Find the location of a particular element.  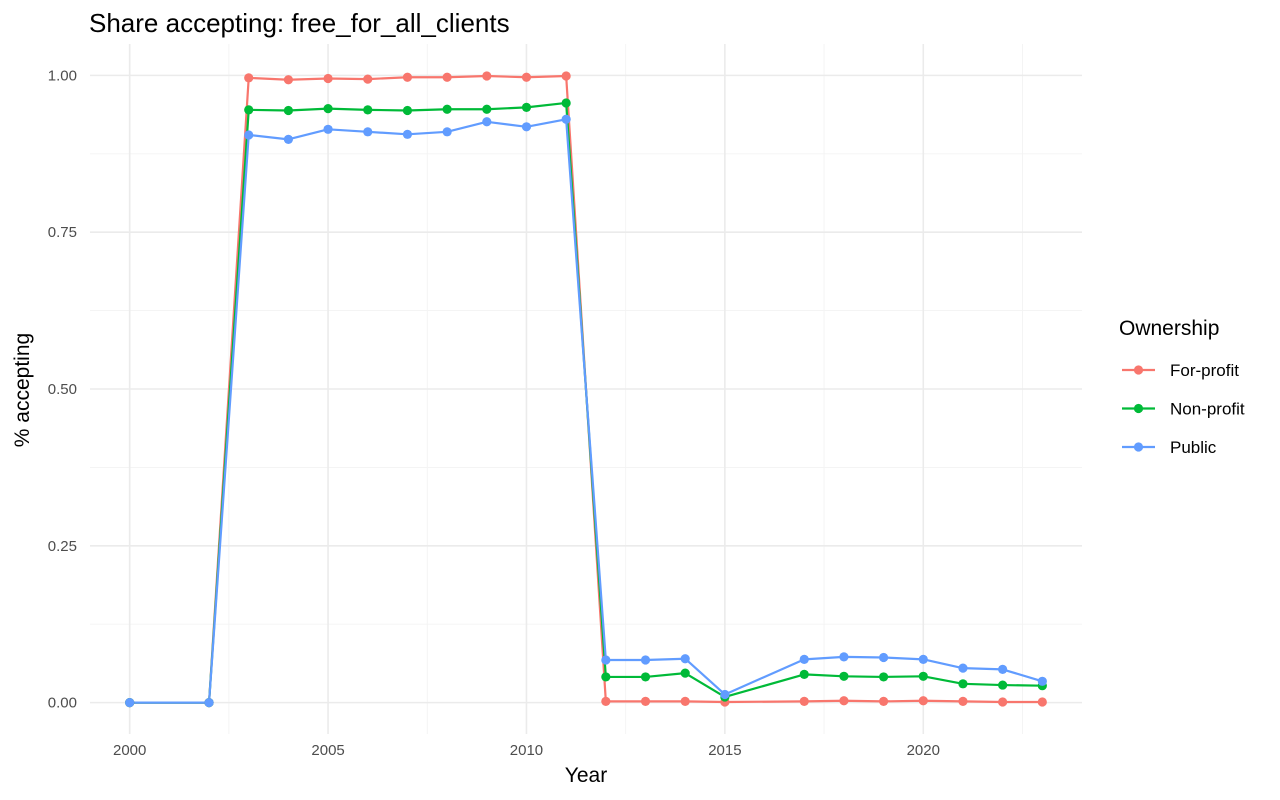

legend-key-point-for-profit is located at coordinates (1138, 370).